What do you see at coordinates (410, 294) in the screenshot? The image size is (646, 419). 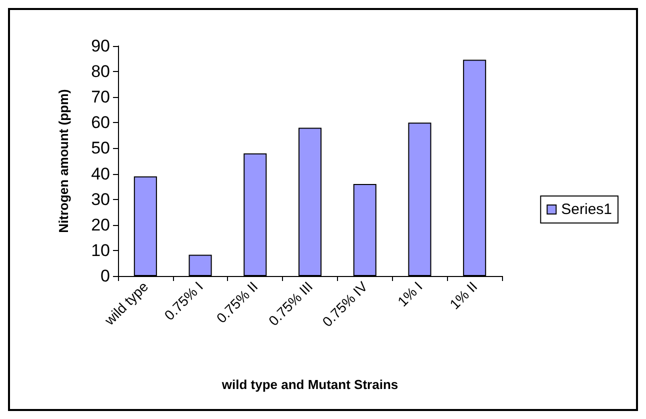 I see `x-tick-label: 1% I` at bounding box center [410, 294].